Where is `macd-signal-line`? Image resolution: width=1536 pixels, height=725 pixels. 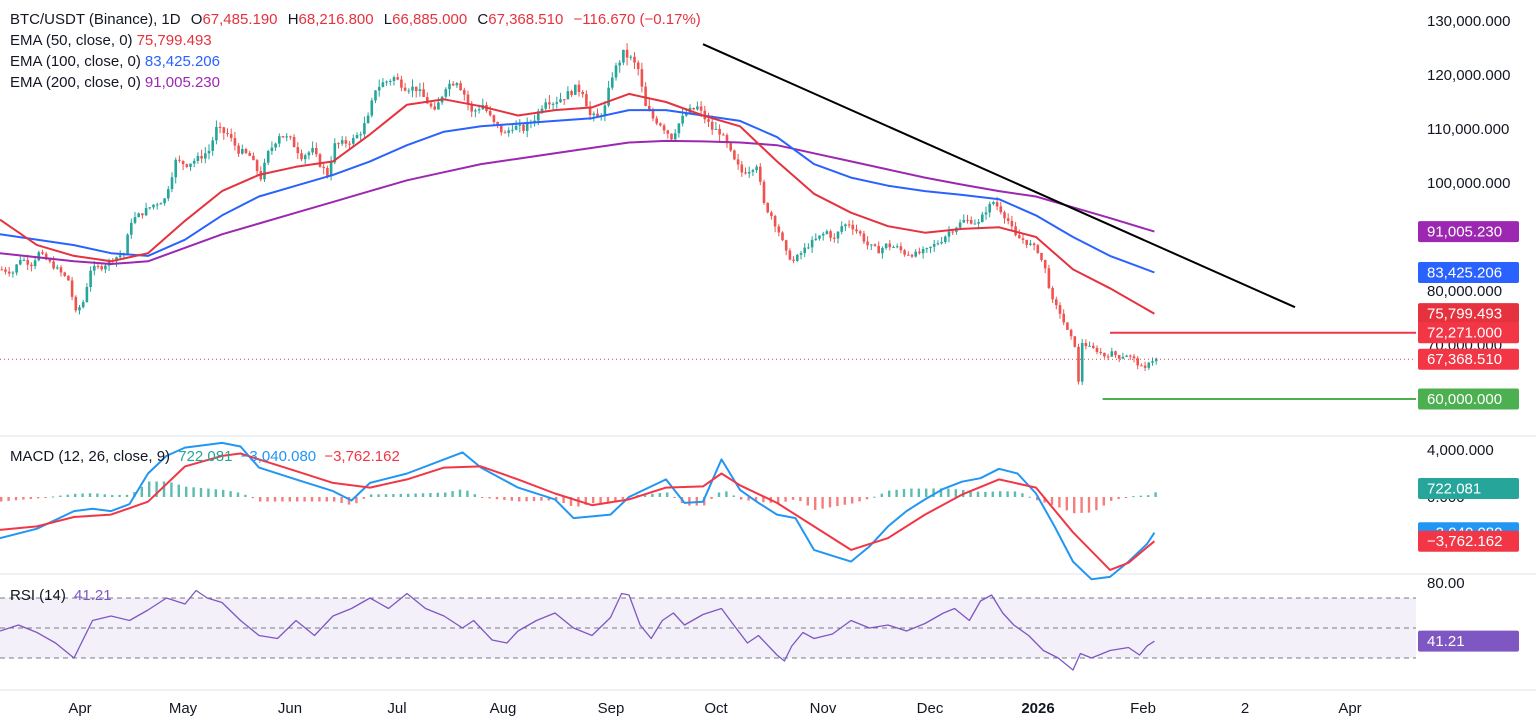
macd-signal-line is located at coordinates (578, 511).